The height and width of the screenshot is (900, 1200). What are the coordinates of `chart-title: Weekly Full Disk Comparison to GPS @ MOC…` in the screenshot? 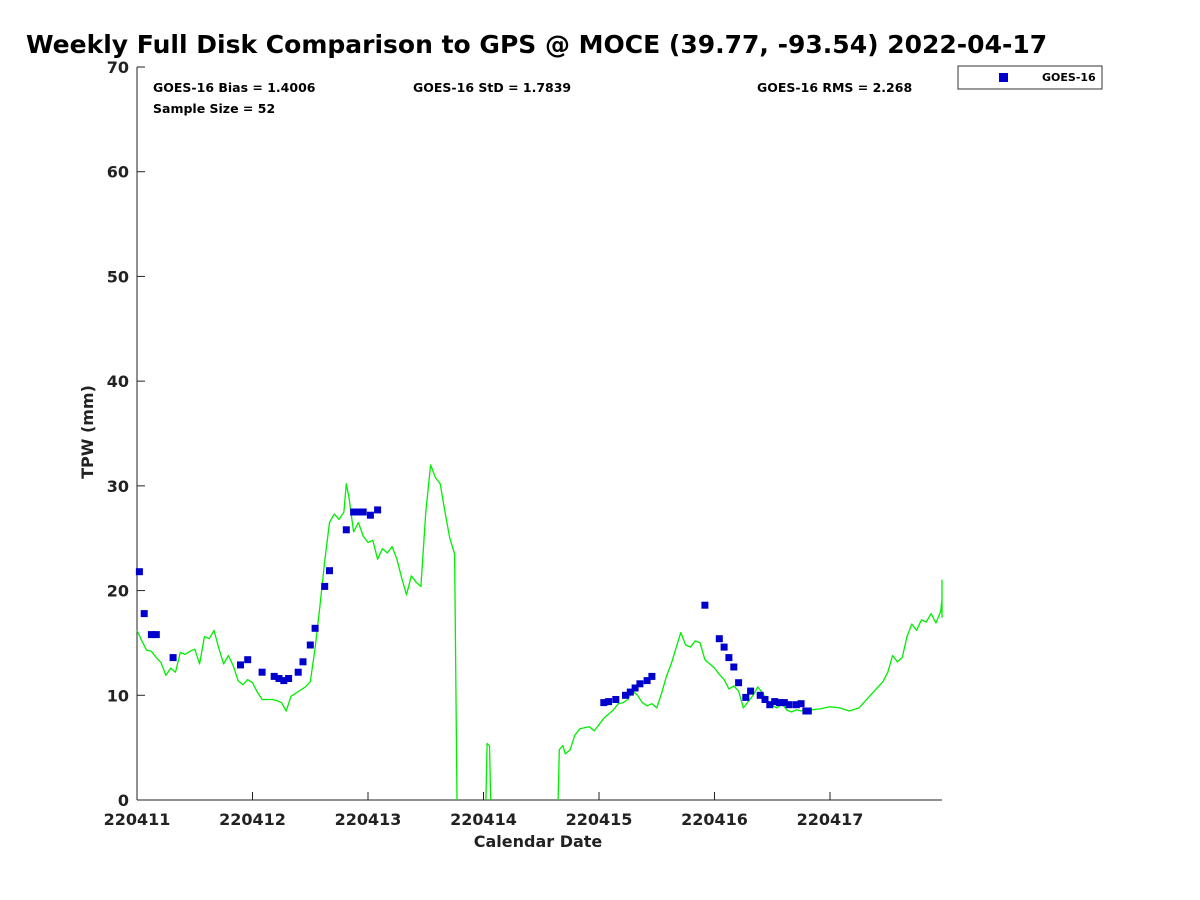 It's located at (537, 44).